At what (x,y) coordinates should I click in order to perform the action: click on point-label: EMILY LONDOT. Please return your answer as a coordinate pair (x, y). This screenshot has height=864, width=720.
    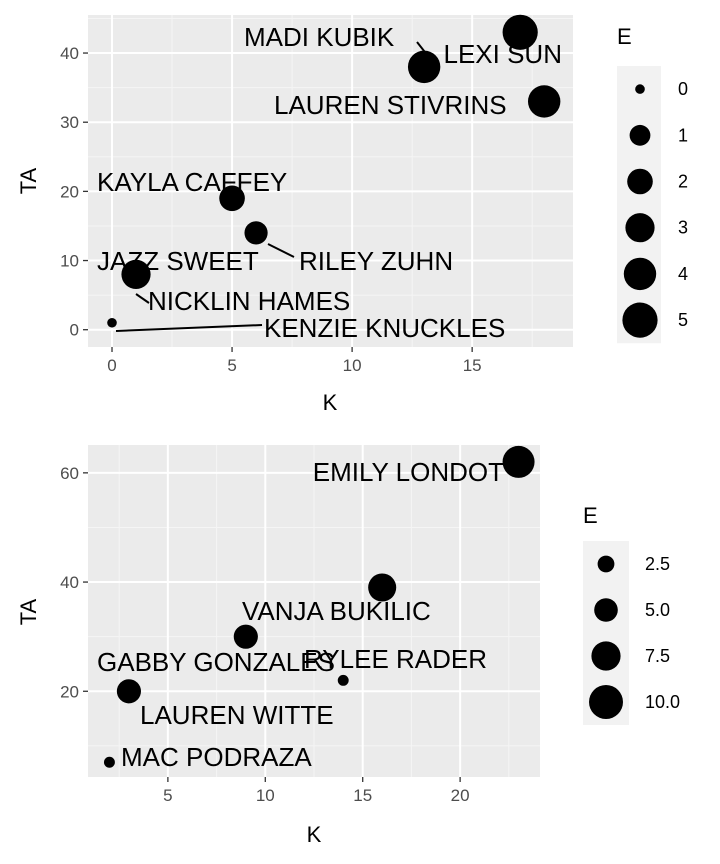
    Looking at the image, I should click on (408, 472).